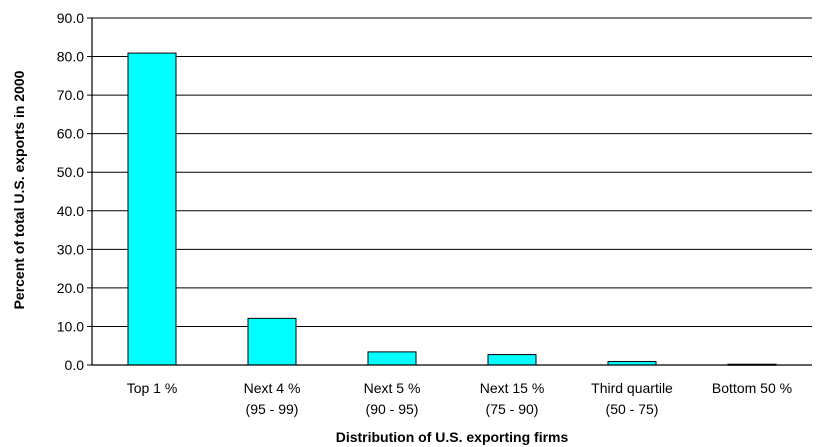 The height and width of the screenshot is (447, 818). Describe the element at coordinates (70, 172) in the screenshot. I see `y-tick-label: 50.0` at that location.